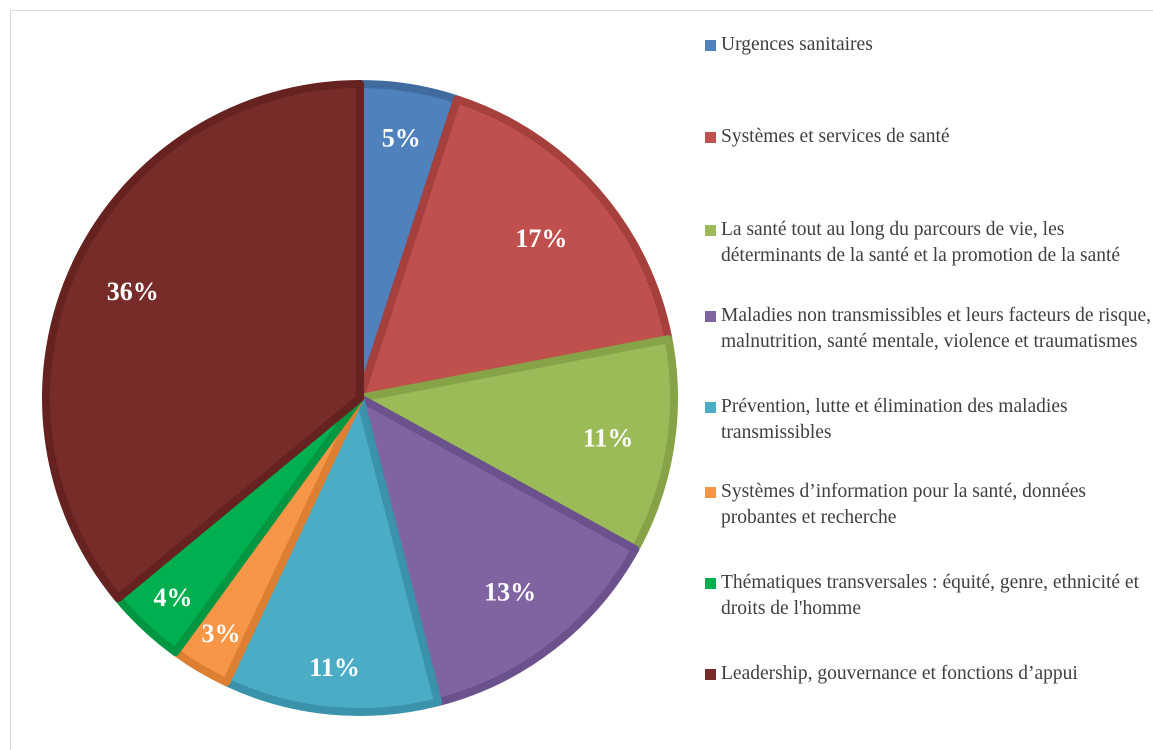 The image size is (1153, 750). I want to click on legend-label-2: Systèmes et services de santé, so click(835, 136).